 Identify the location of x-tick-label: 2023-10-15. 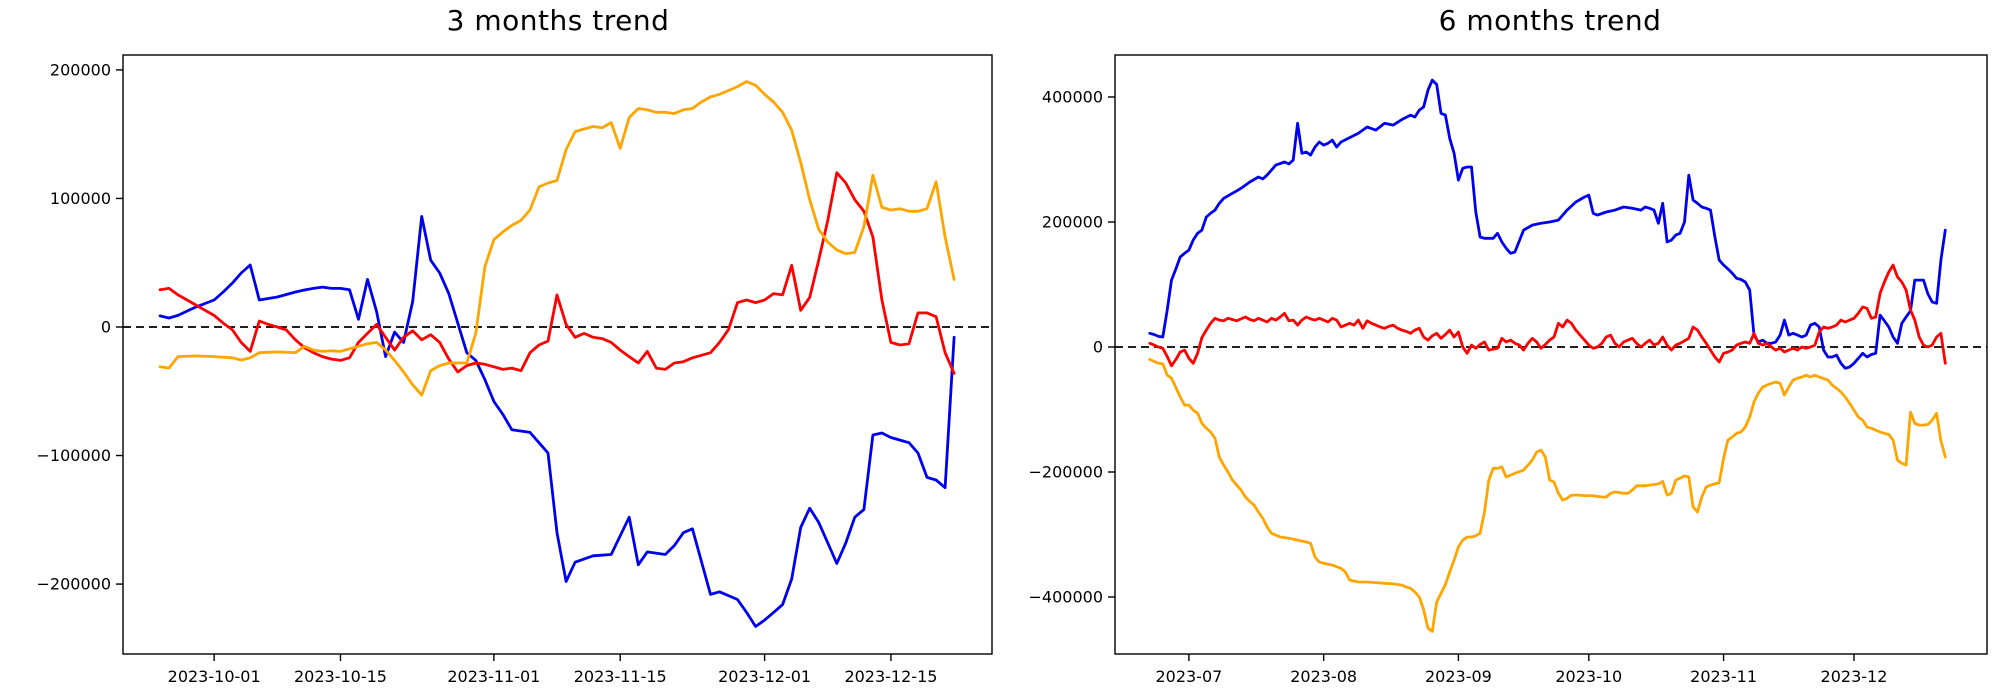
(340, 676).